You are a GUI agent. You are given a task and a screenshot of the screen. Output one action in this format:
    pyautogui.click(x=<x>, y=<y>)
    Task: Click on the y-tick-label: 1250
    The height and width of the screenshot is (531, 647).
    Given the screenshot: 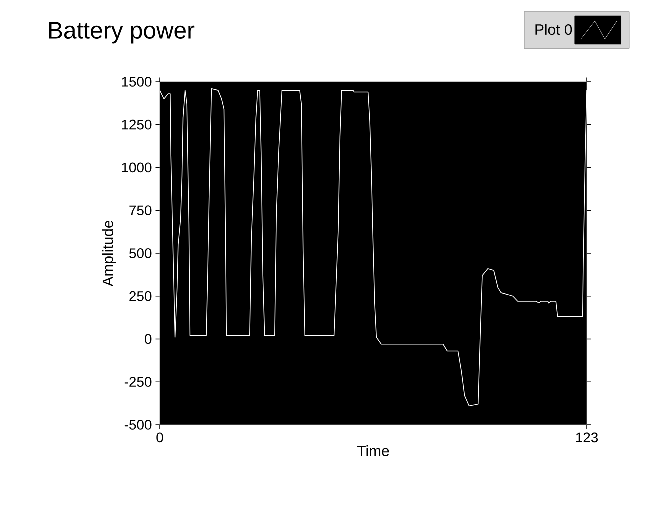 What is the action you would take?
    pyautogui.click(x=137, y=125)
    